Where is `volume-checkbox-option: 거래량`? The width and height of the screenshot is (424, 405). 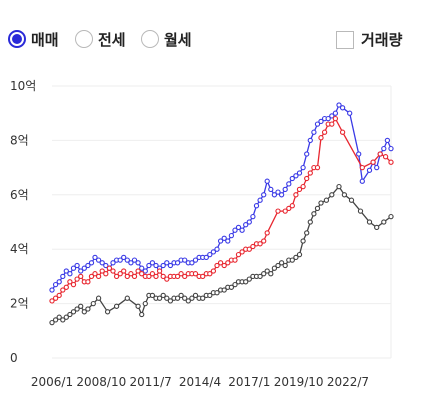 volume-checkbox-option: 거래량 is located at coordinates (369, 39).